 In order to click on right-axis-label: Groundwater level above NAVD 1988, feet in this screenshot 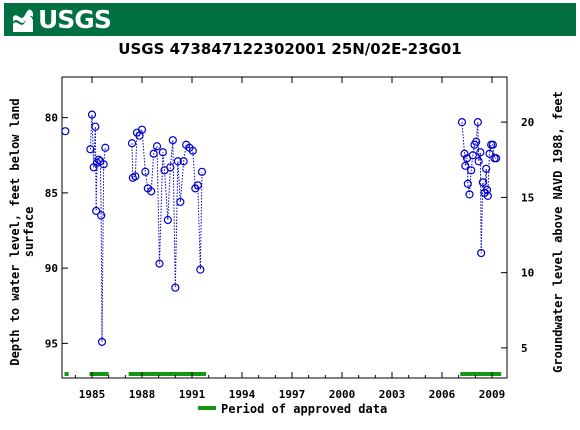, I will do `click(558, 232)`.